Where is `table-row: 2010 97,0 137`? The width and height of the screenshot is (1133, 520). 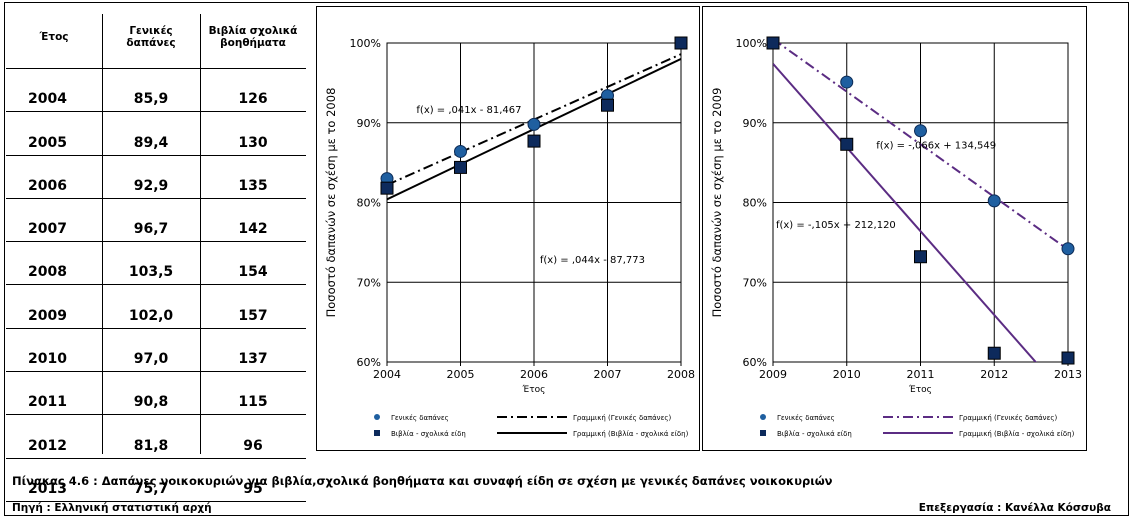 table-row: 2010 97,0 137 is located at coordinates (156, 350).